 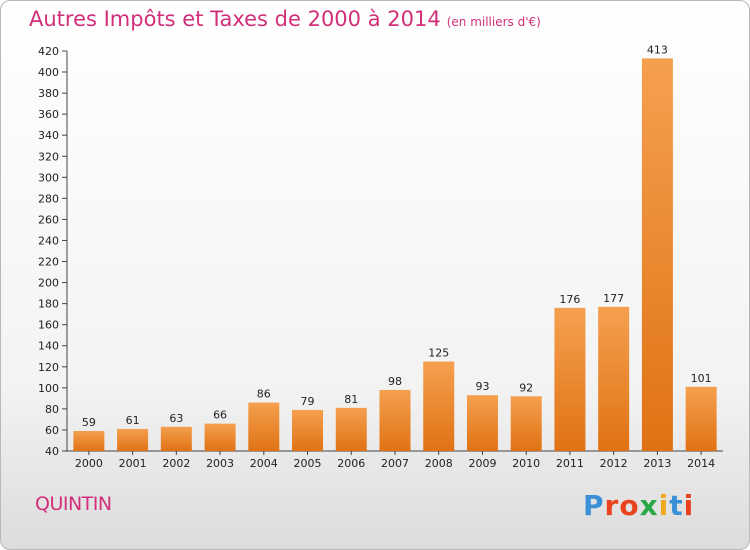 I want to click on x-tick-label-2002: 2002, so click(x=176, y=463).